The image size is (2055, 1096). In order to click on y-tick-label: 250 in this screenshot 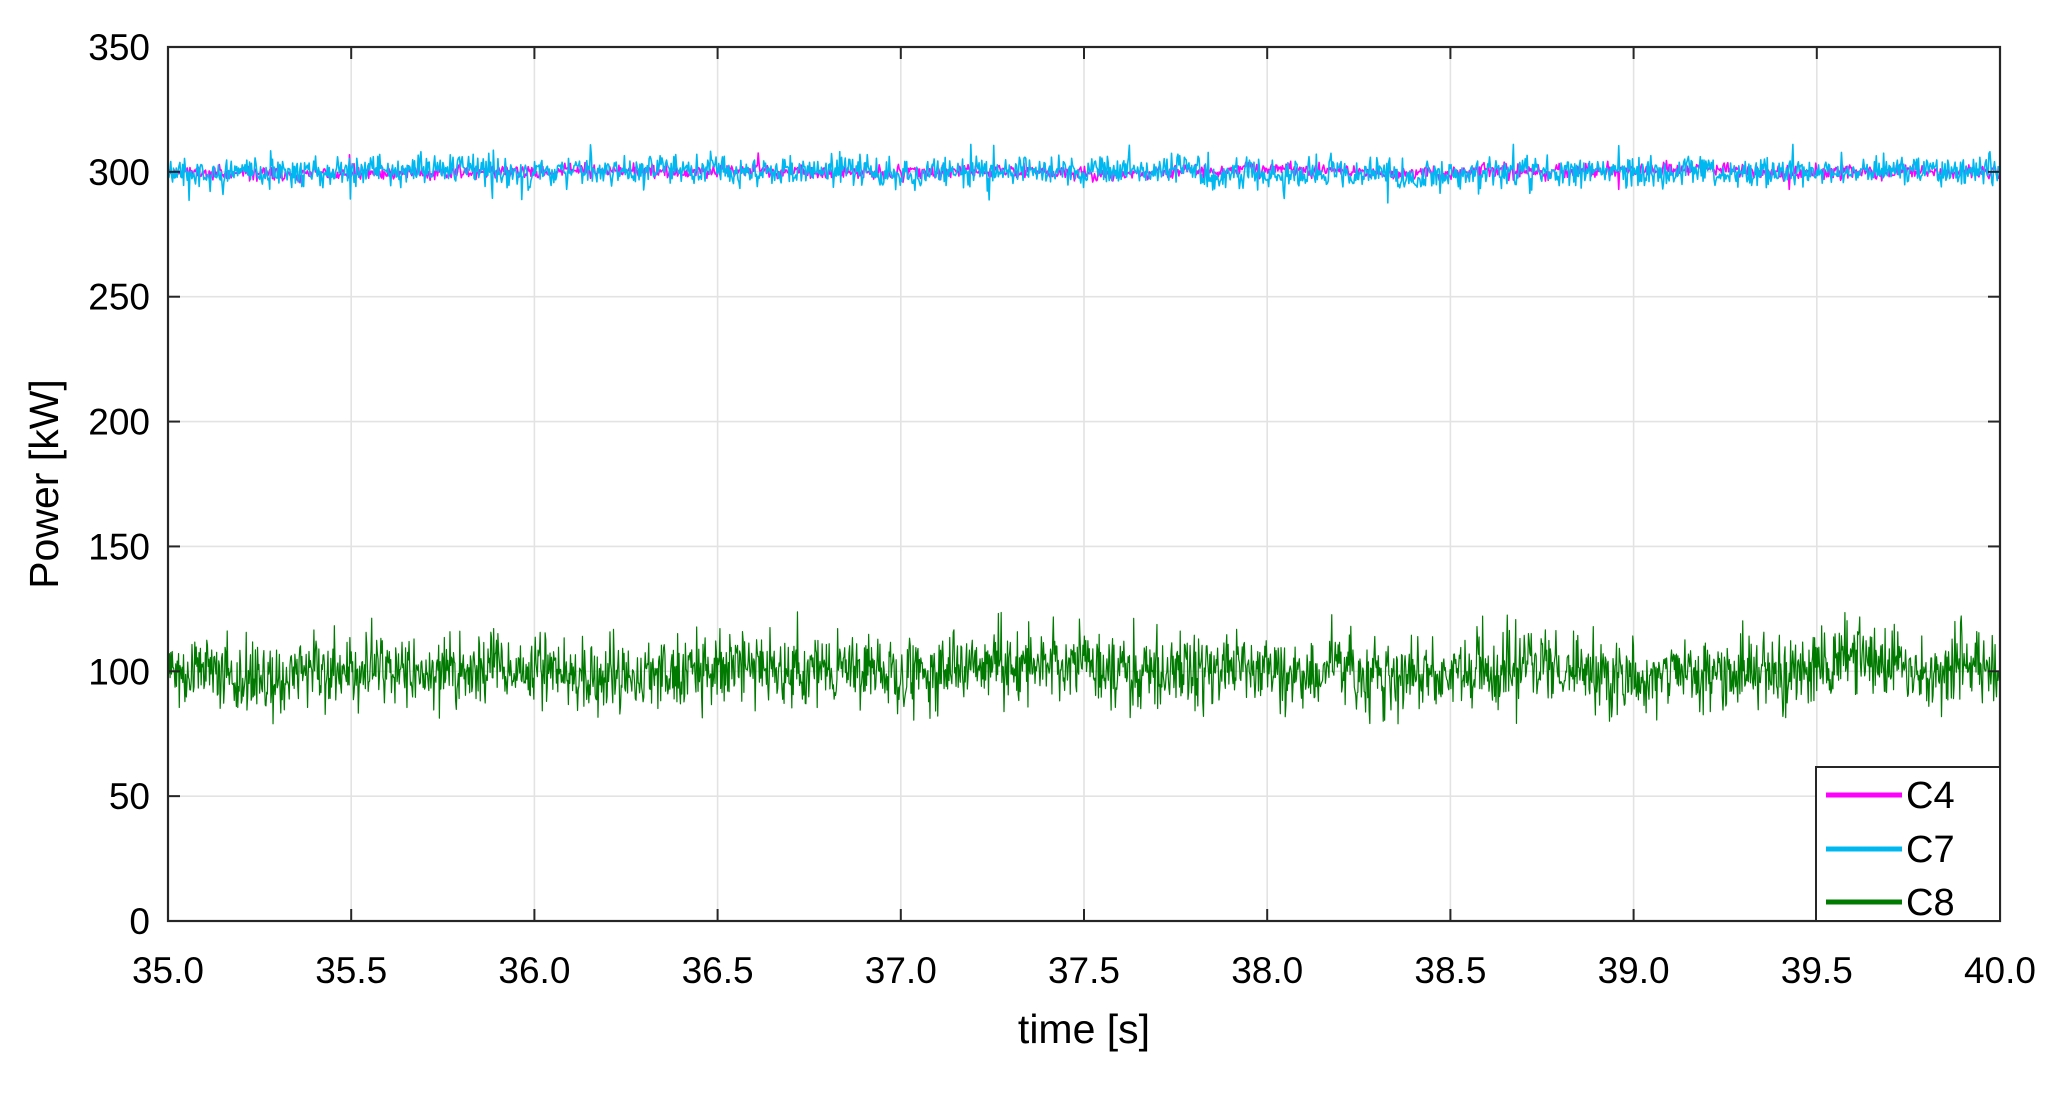, I will do `click(119, 297)`.